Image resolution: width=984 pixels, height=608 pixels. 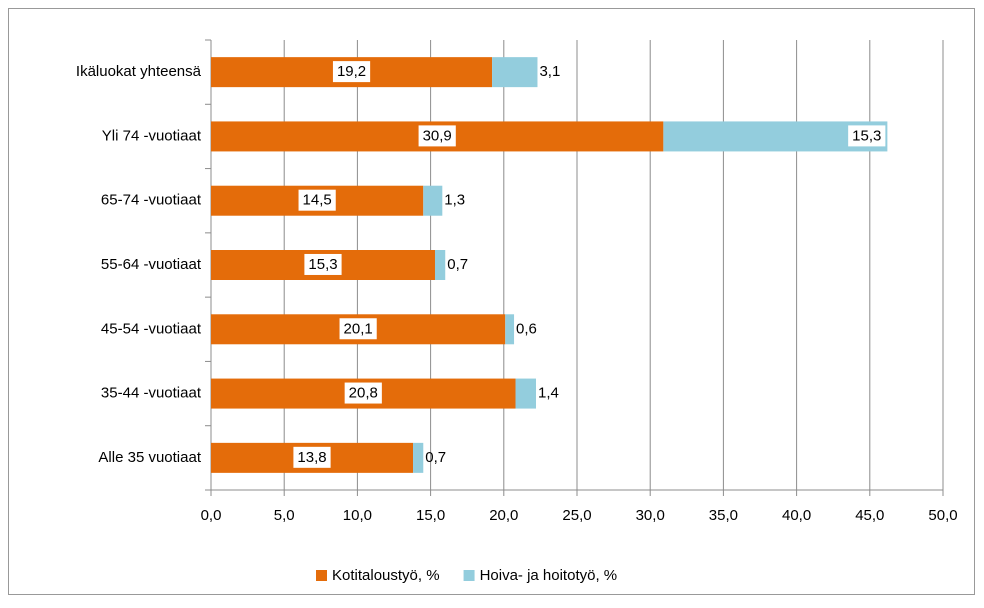 I want to click on x-tick-label: 20,0, so click(x=503, y=515).